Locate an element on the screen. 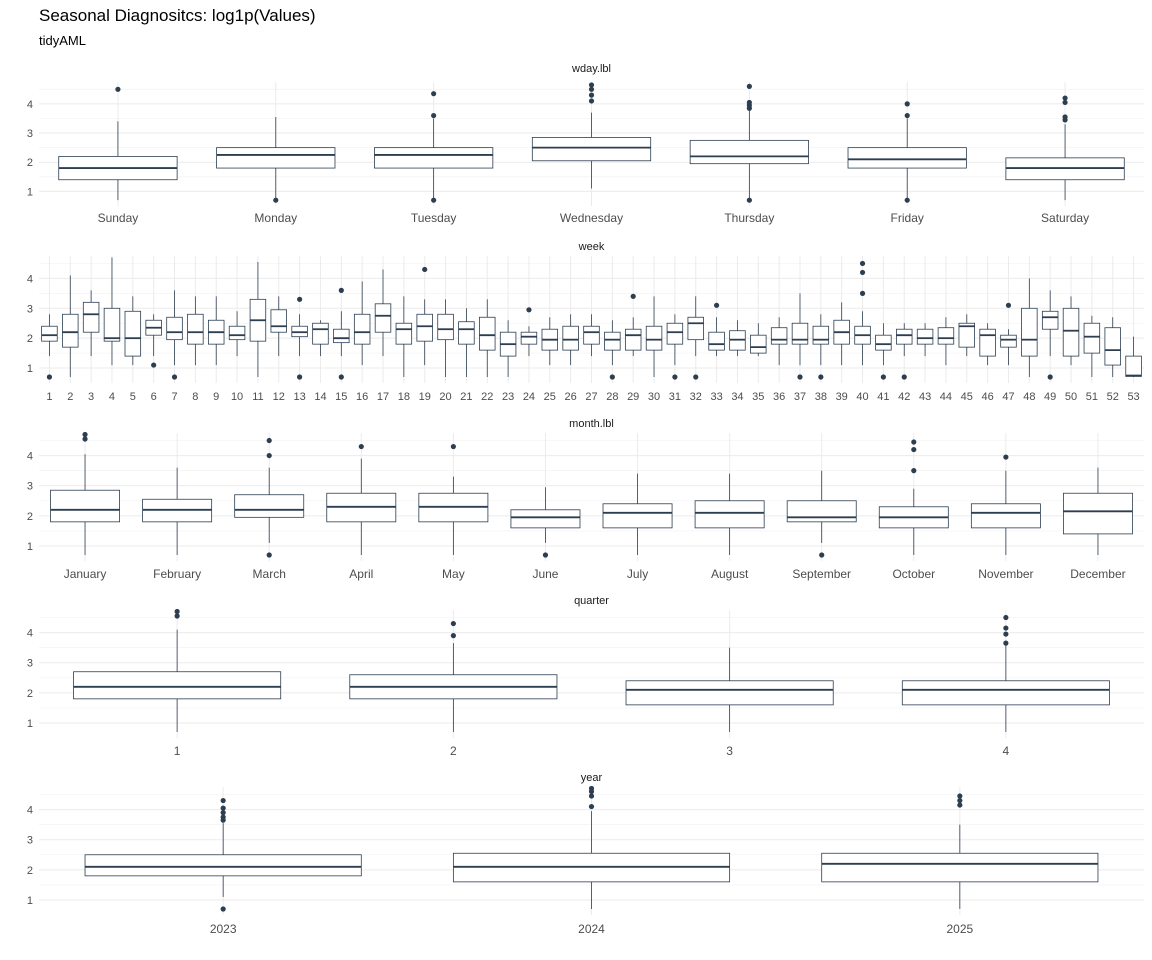 Image resolution: width=1152 pixels, height=960 pixels. x-tick-label: 39 is located at coordinates (842, 397).